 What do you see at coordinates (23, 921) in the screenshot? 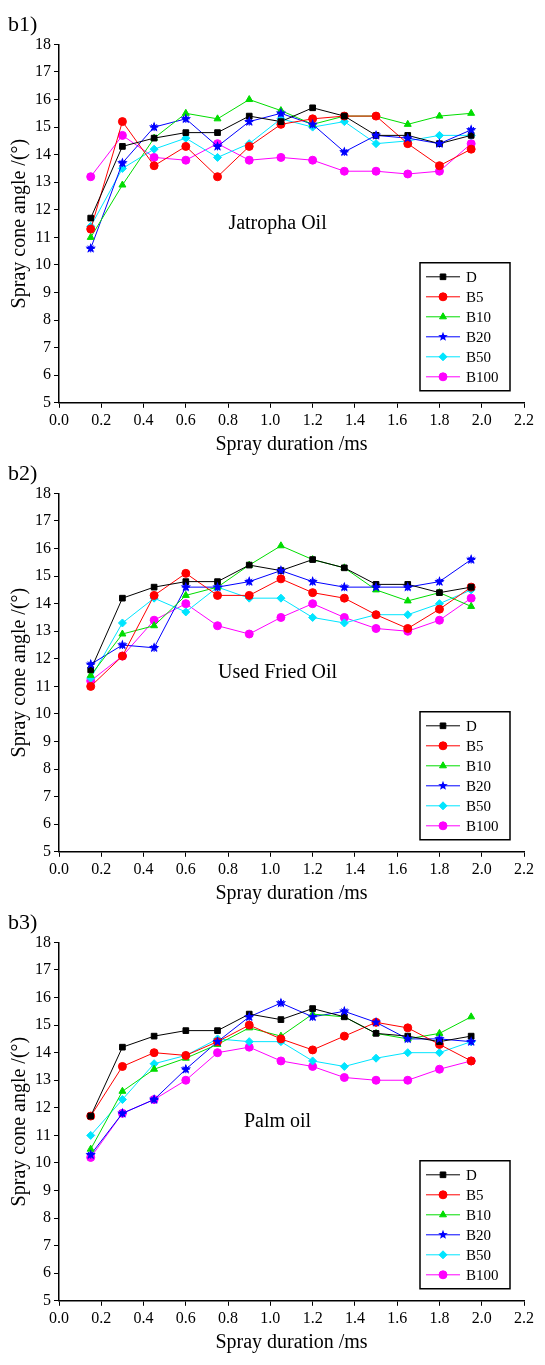
I see `chart-title: b3)` at bounding box center [23, 921].